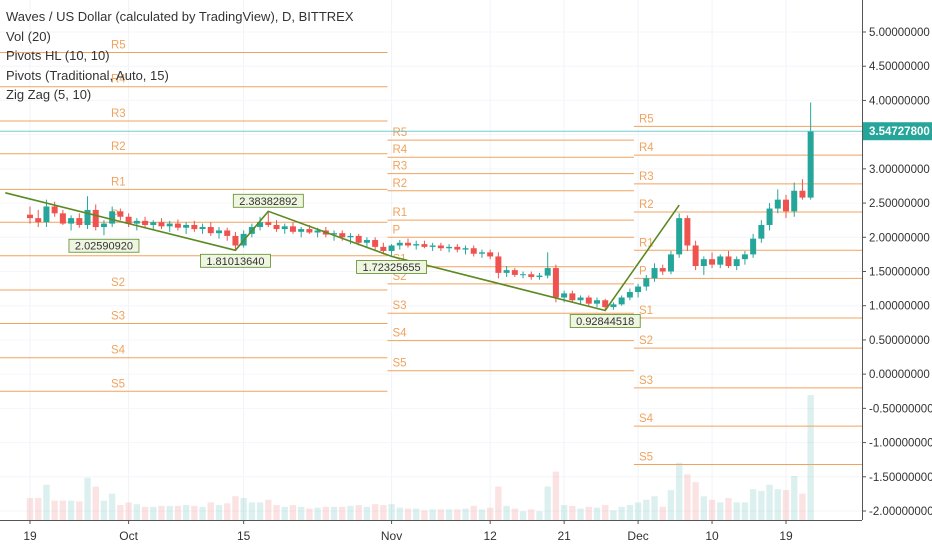 The width and height of the screenshot is (932, 555). What do you see at coordinates (28, 36) in the screenshot?
I see `indicator-volume: Vol (20)` at bounding box center [28, 36].